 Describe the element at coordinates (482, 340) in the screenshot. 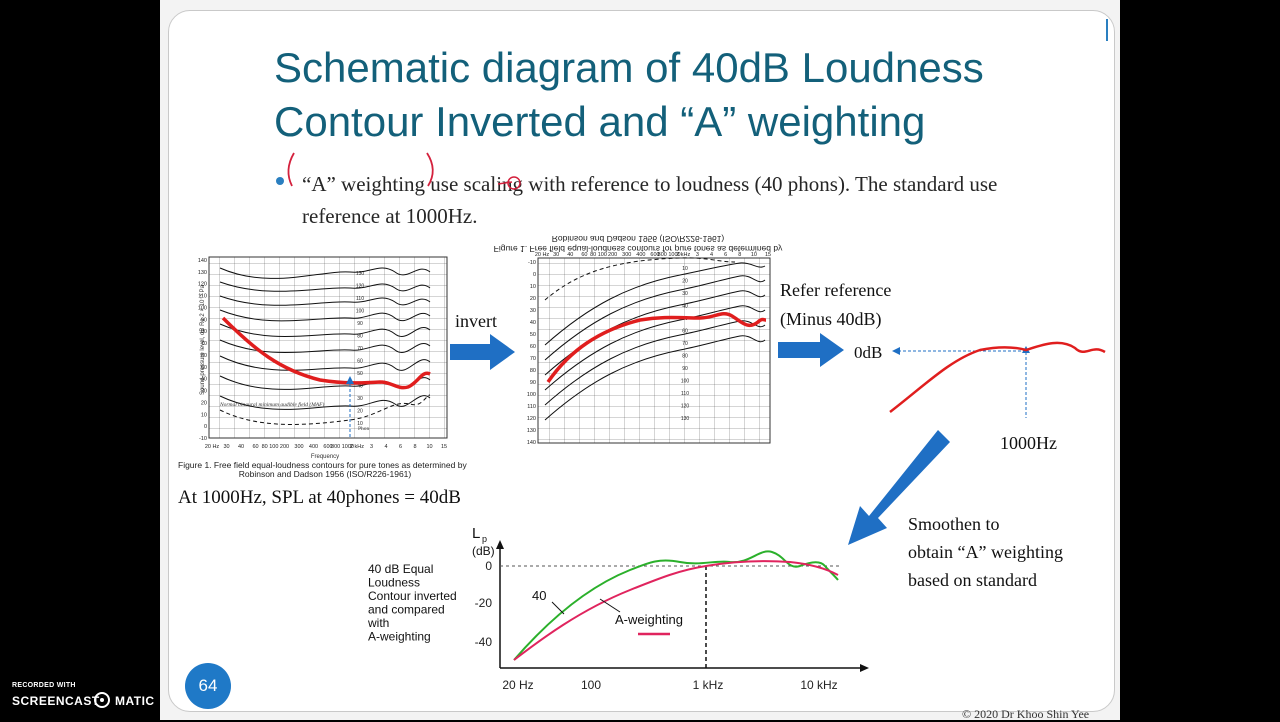

I see `invert-arrow: invert` at that location.